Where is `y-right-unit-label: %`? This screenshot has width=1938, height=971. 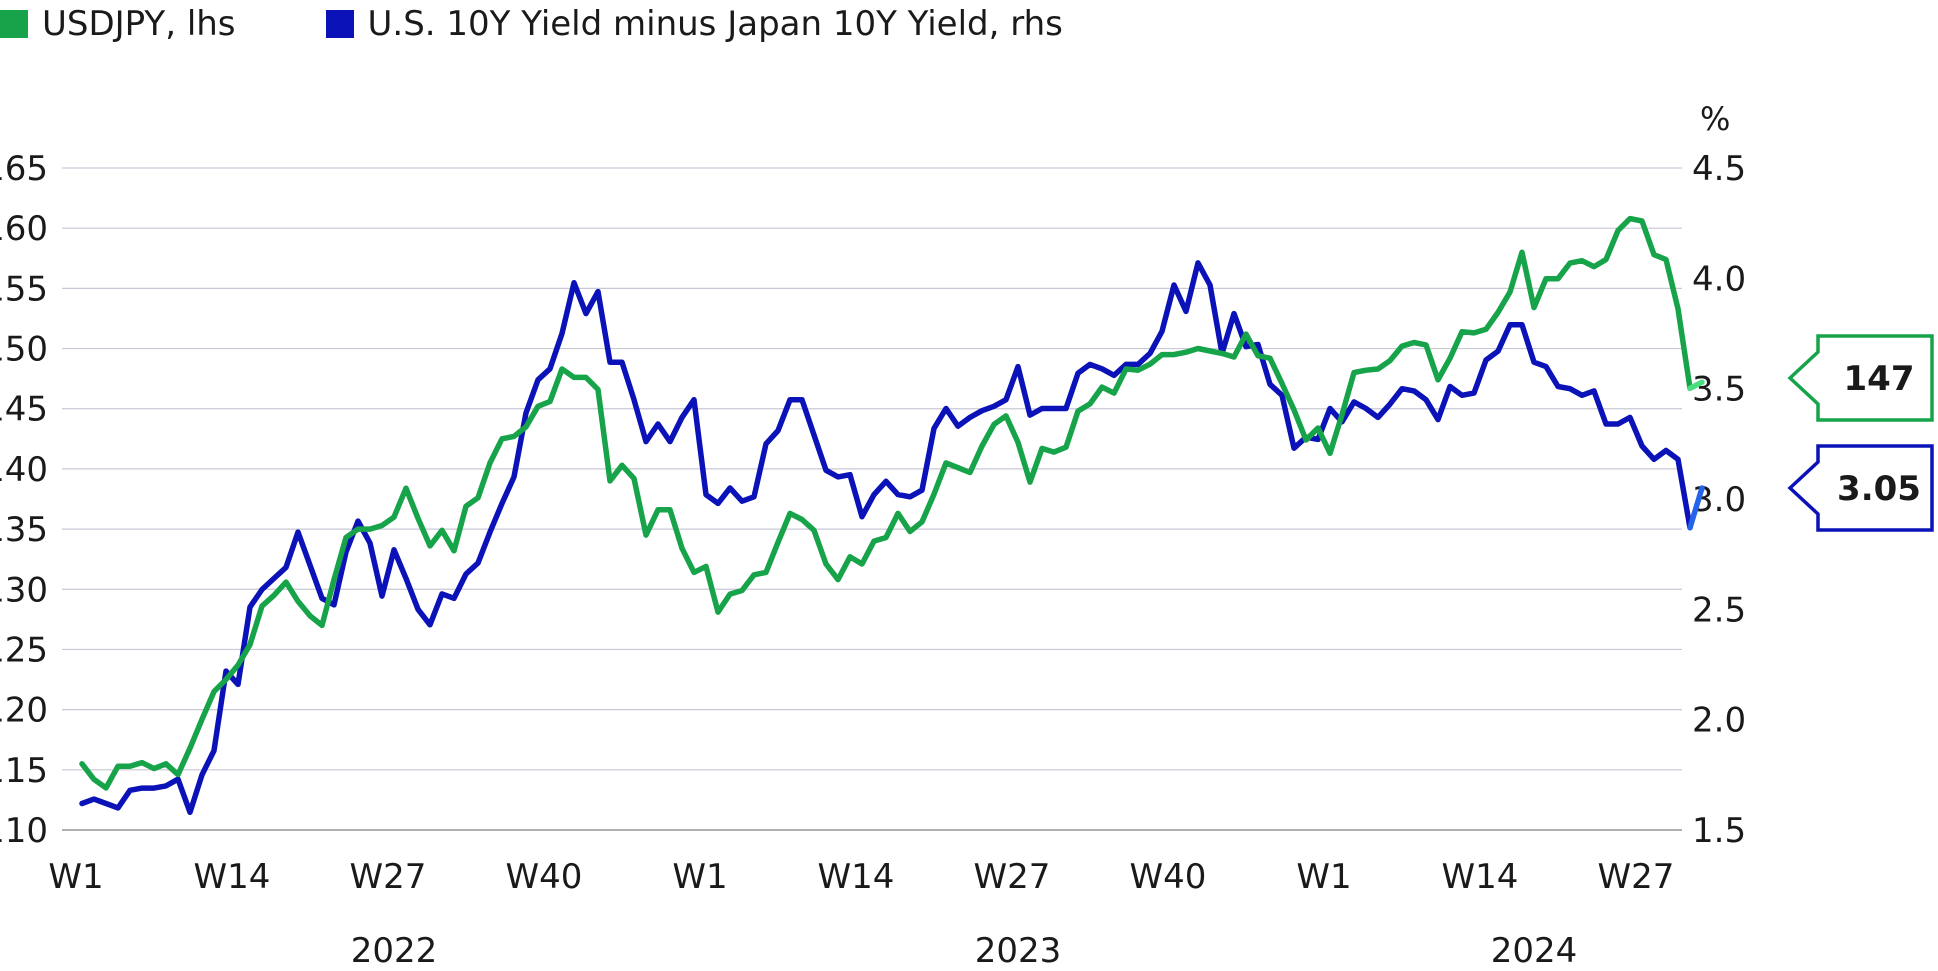 y-right-unit-label: % is located at coordinates (1715, 119).